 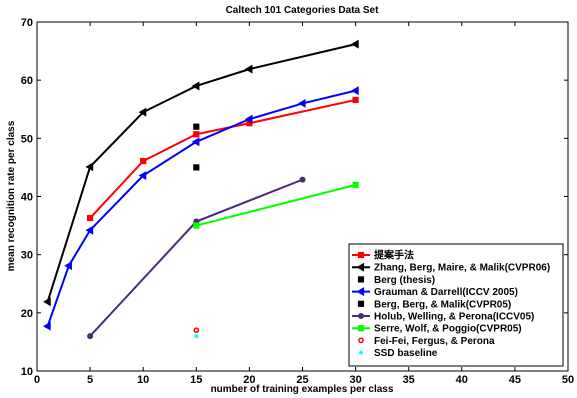 I want to click on series-4-point, so click(x=196, y=167).